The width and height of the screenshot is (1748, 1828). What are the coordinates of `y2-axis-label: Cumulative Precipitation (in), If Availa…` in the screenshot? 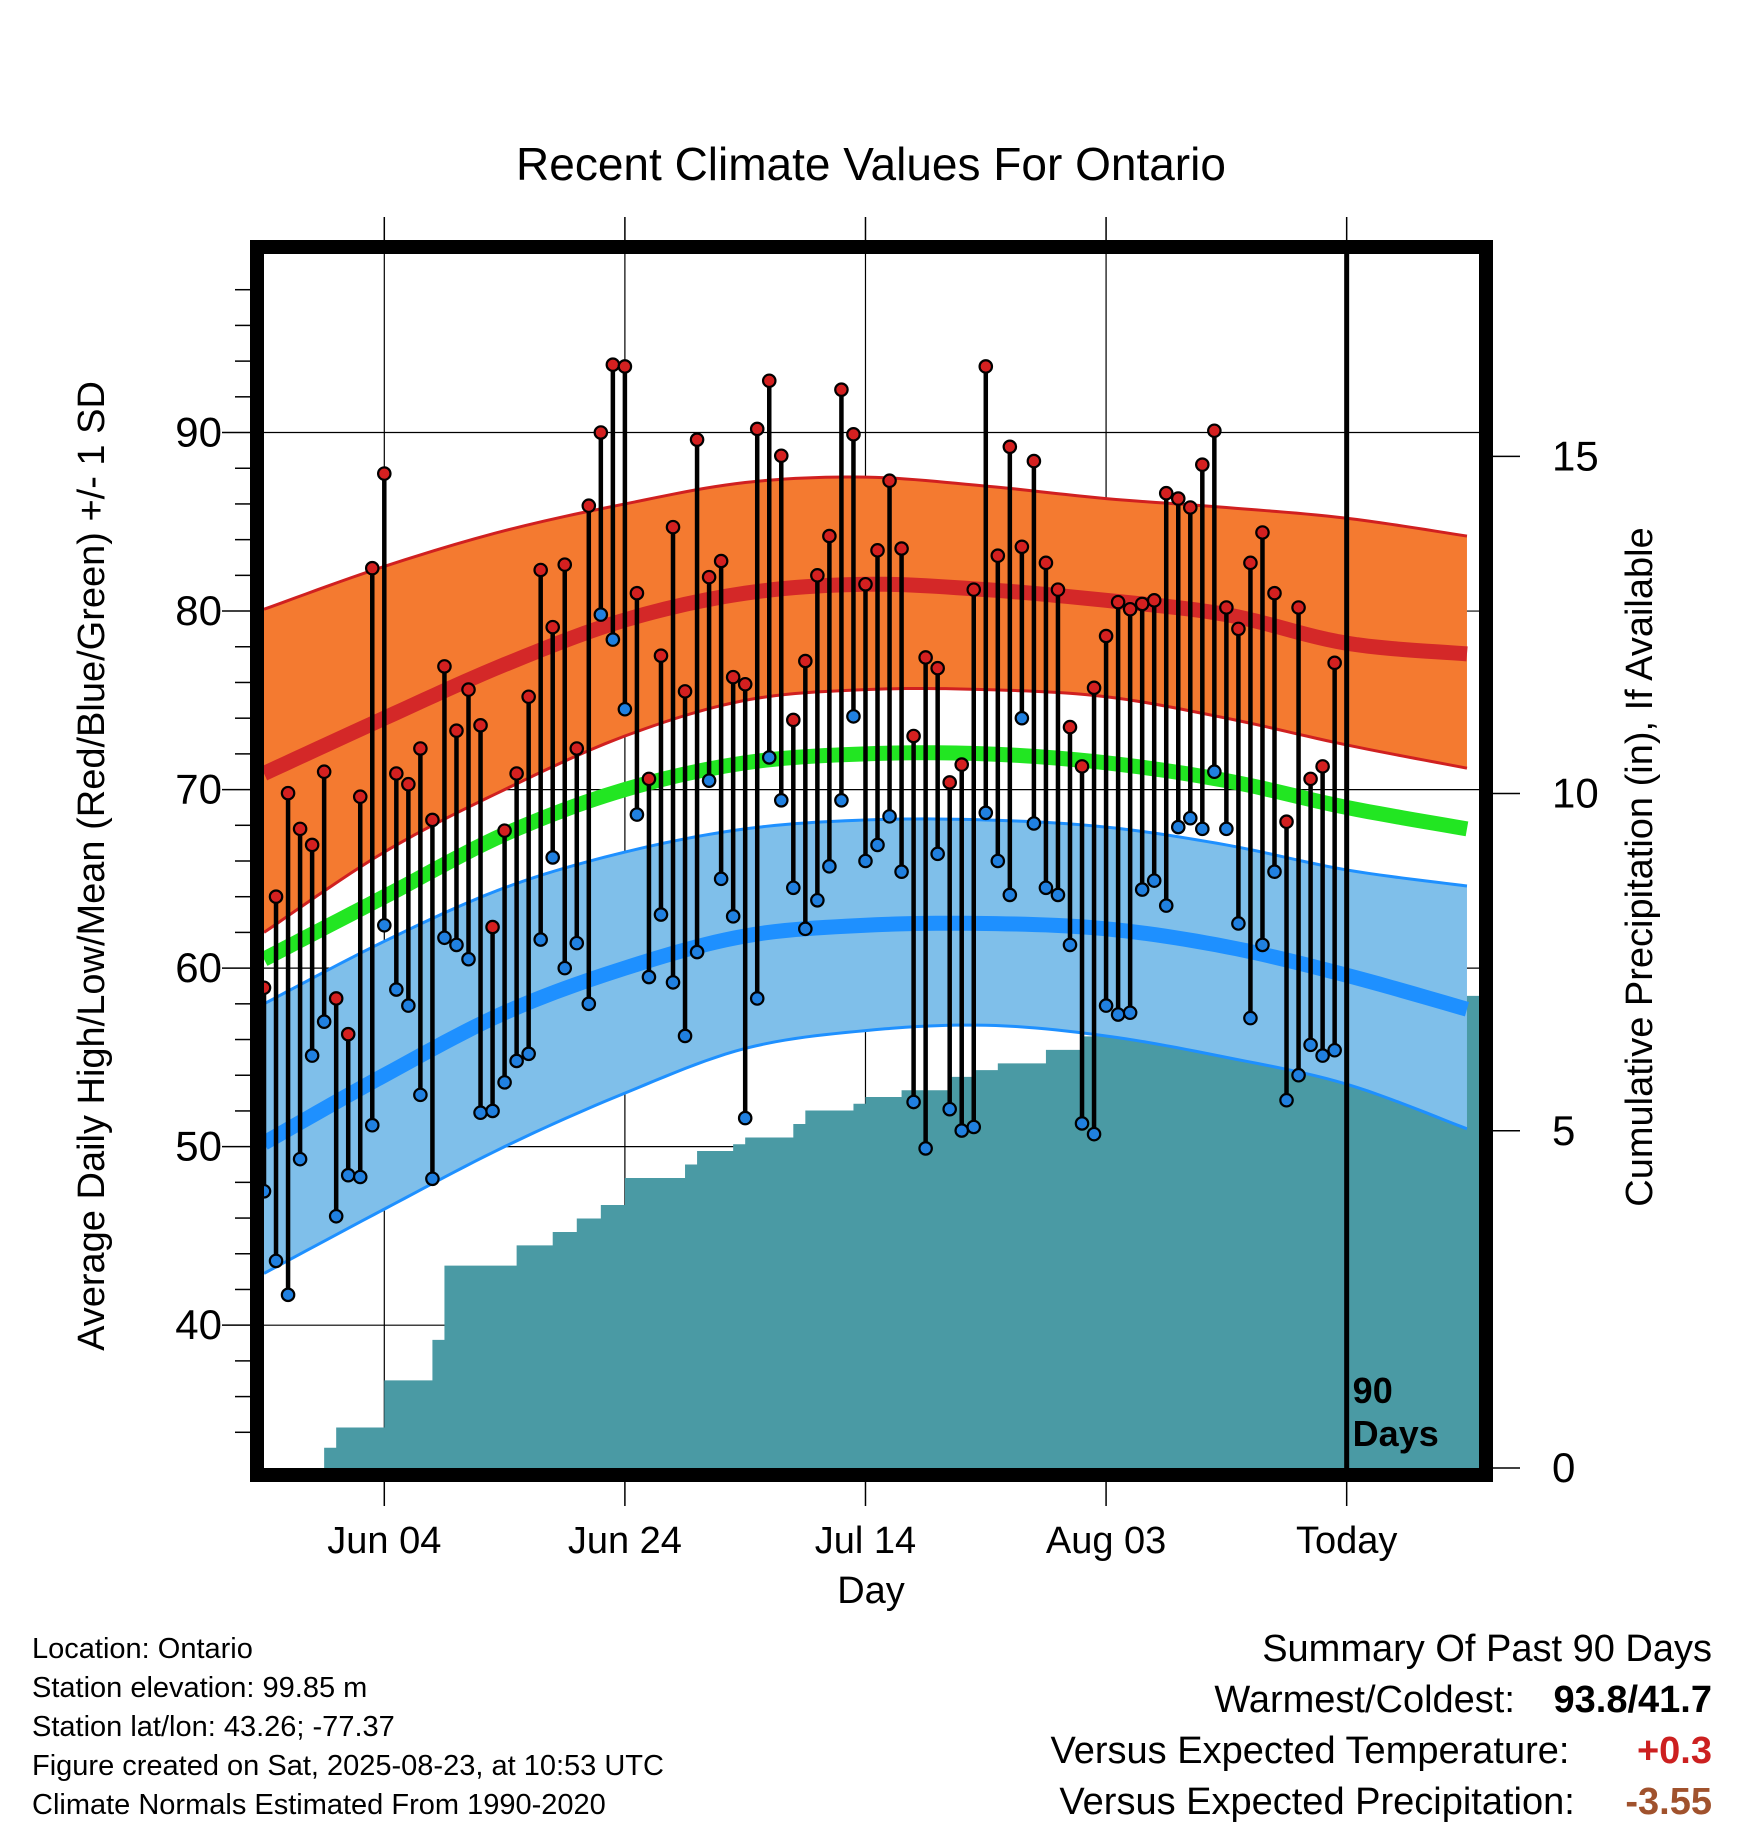 It's located at (1640, 866).